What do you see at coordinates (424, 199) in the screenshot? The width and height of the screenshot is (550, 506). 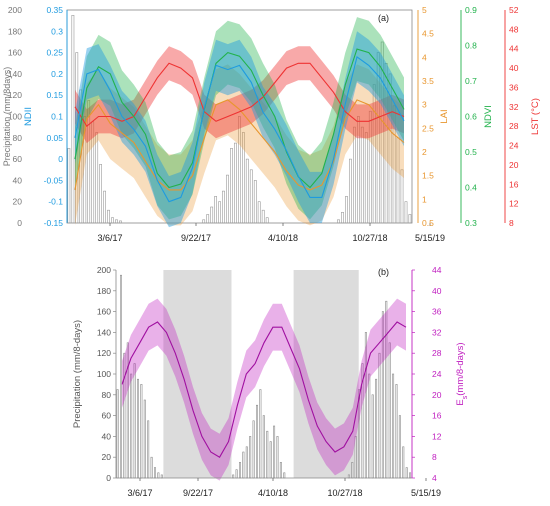 I see `lai-tick-label: 1` at bounding box center [424, 199].